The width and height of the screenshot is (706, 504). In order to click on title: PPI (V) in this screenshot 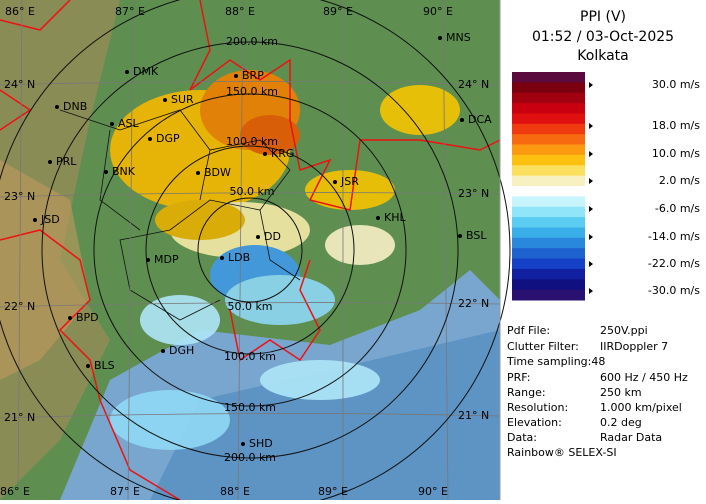, I will do `click(603, 17)`.